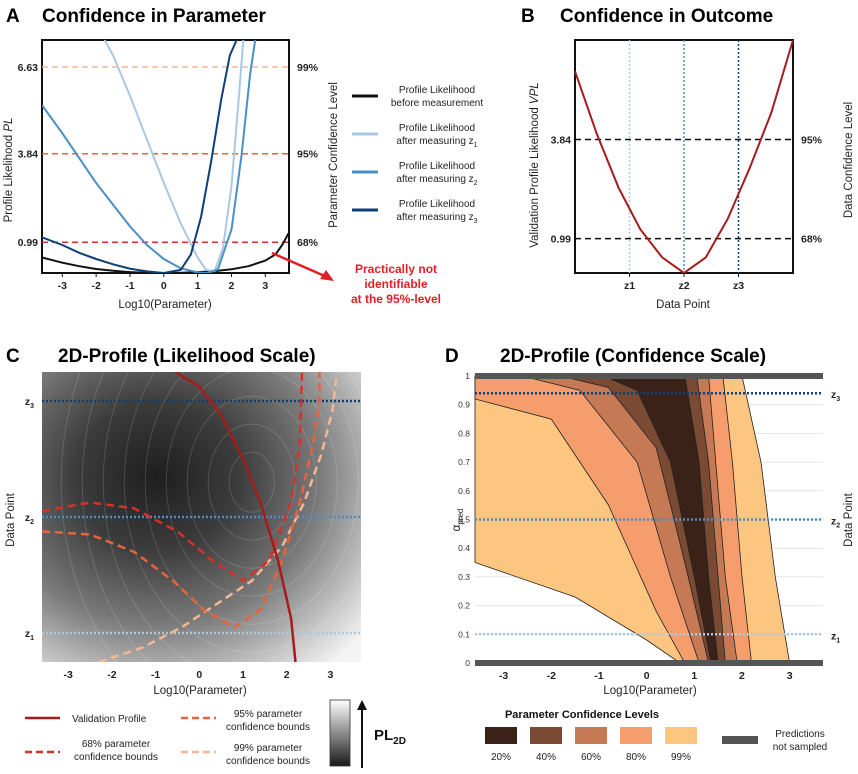 This screenshot has height=774, width=858. Describe the element at coordinates (29, 635) in the screenshot. I see `y-tick-label: z1` at that location.